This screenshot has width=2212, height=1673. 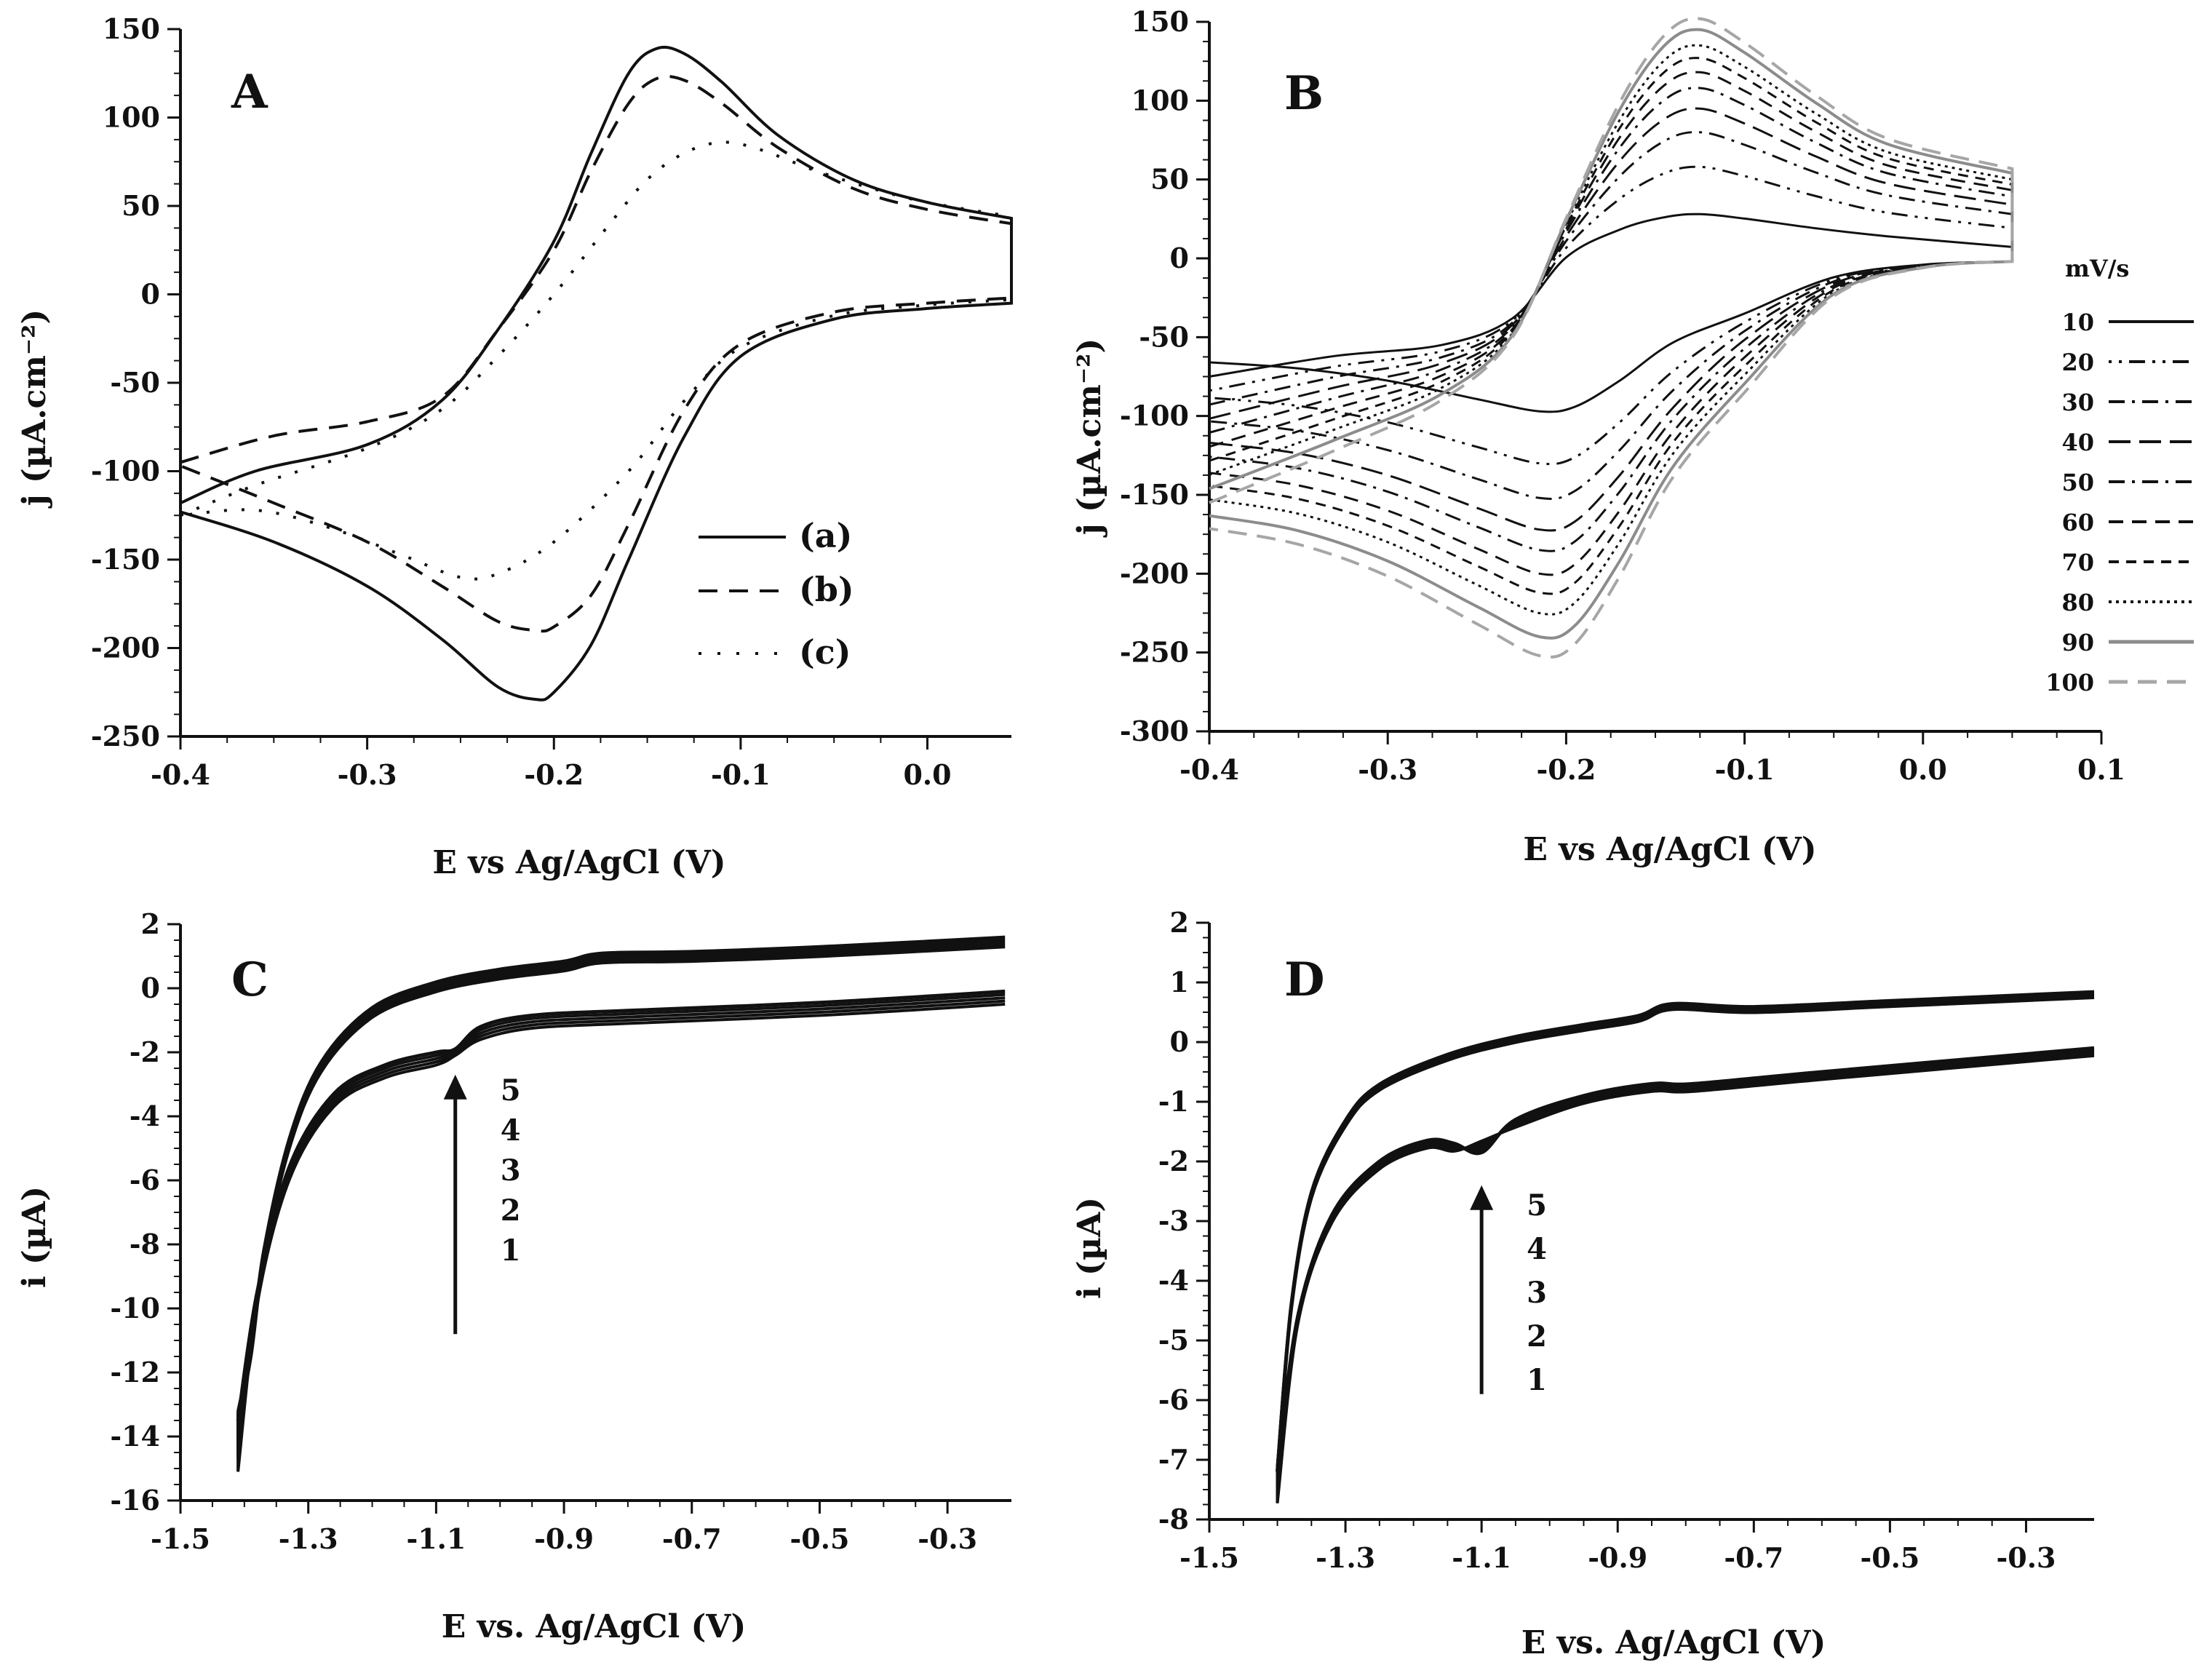 I want to click on legend-b: mV/s 10 20 30 40 50 60 70 80 90 100, so click(x=2119, y=475).